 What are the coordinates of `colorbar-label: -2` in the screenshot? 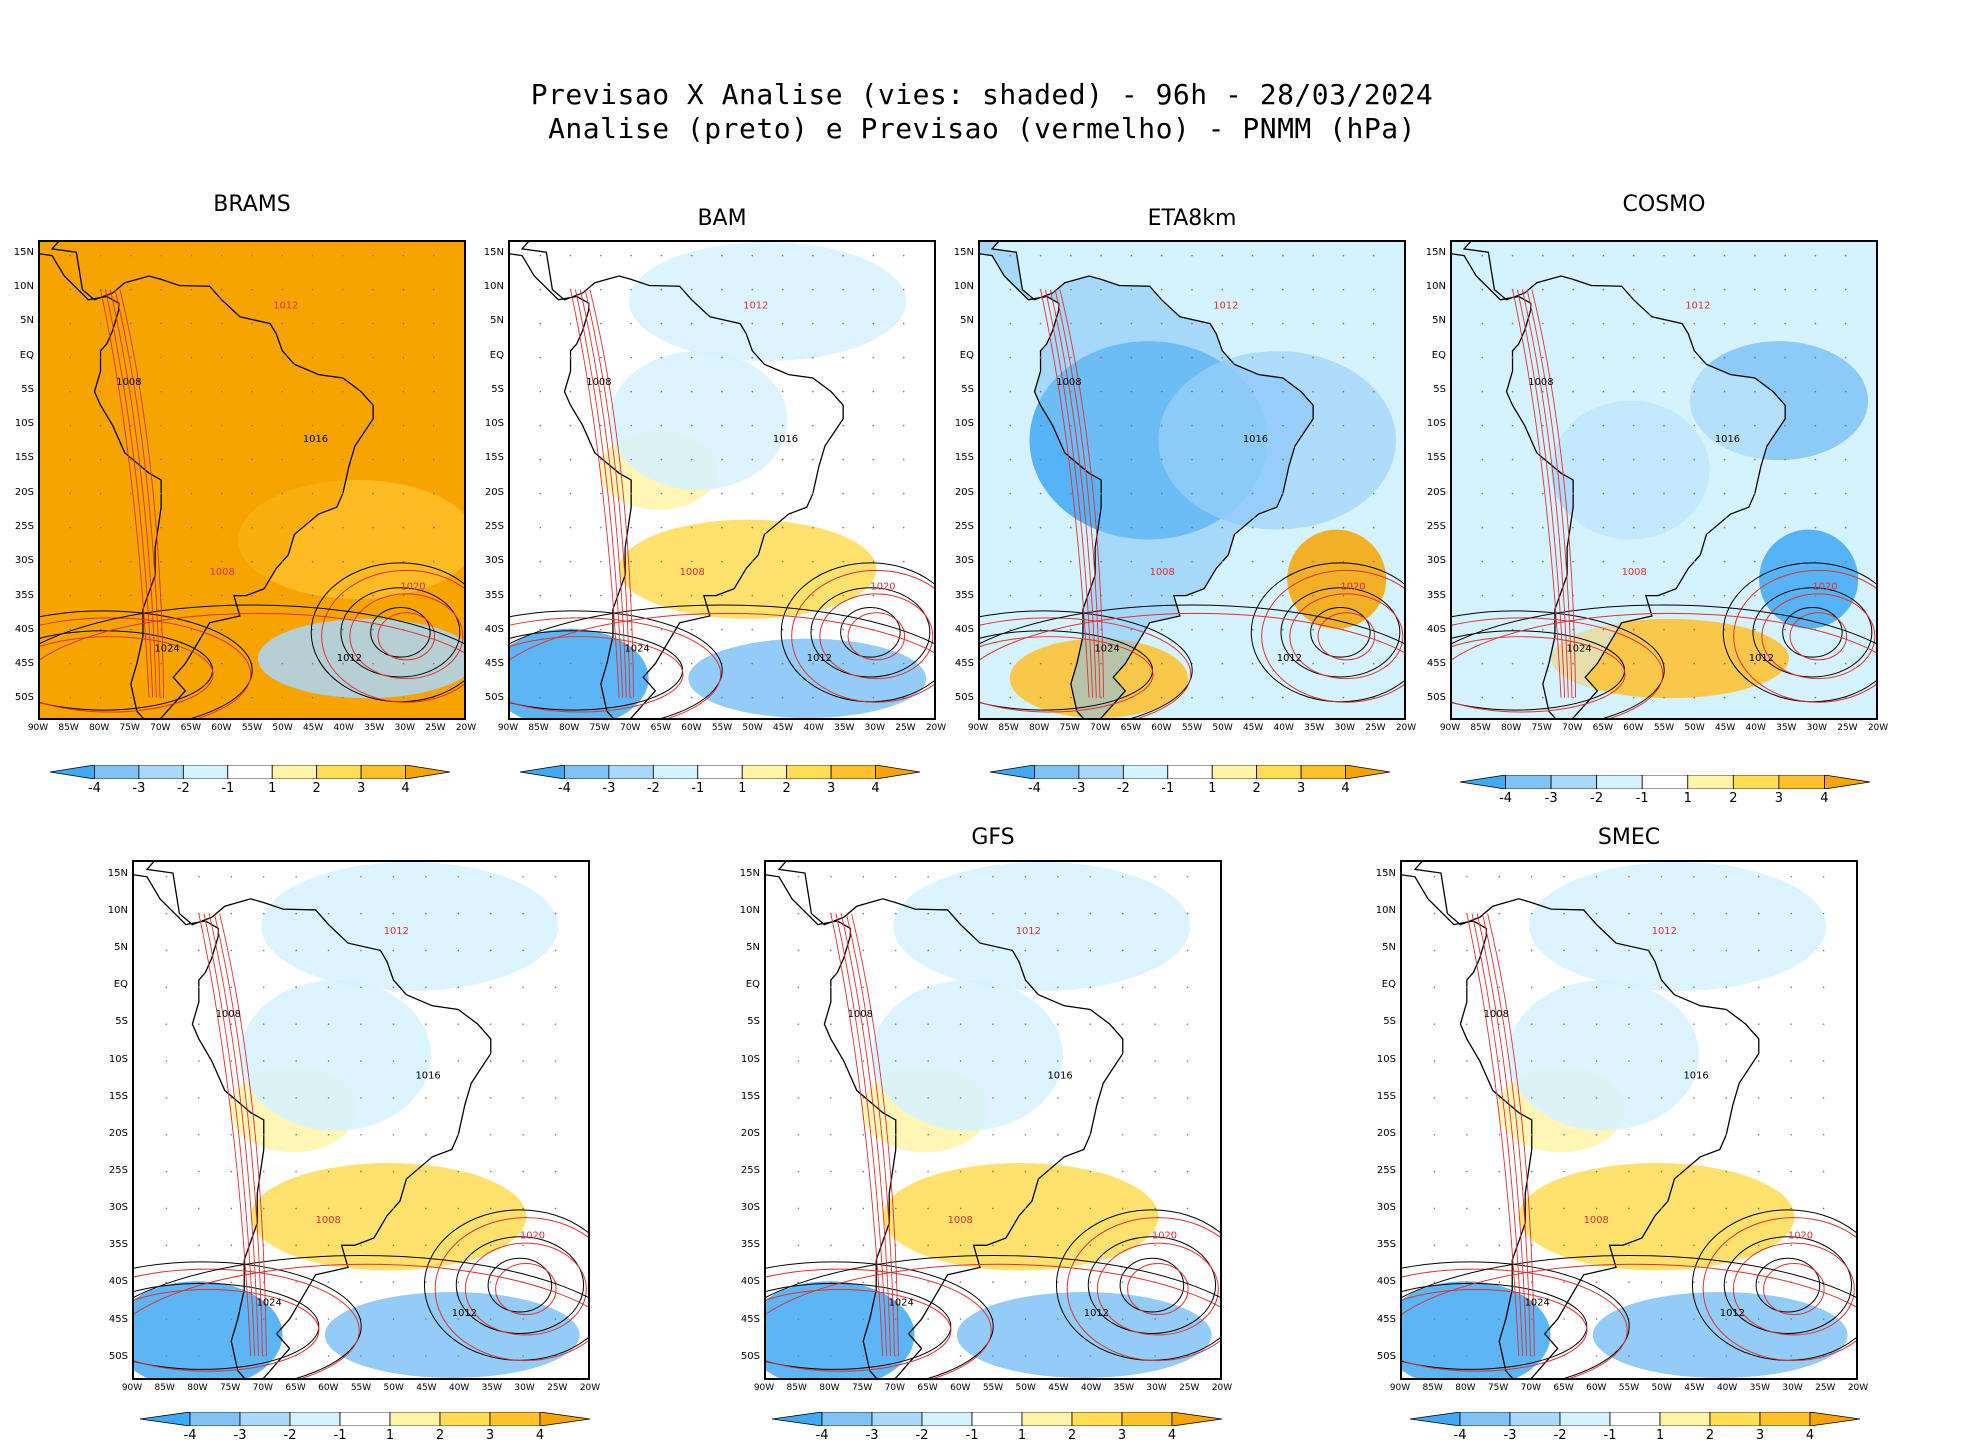 It's located at (1597, 798).